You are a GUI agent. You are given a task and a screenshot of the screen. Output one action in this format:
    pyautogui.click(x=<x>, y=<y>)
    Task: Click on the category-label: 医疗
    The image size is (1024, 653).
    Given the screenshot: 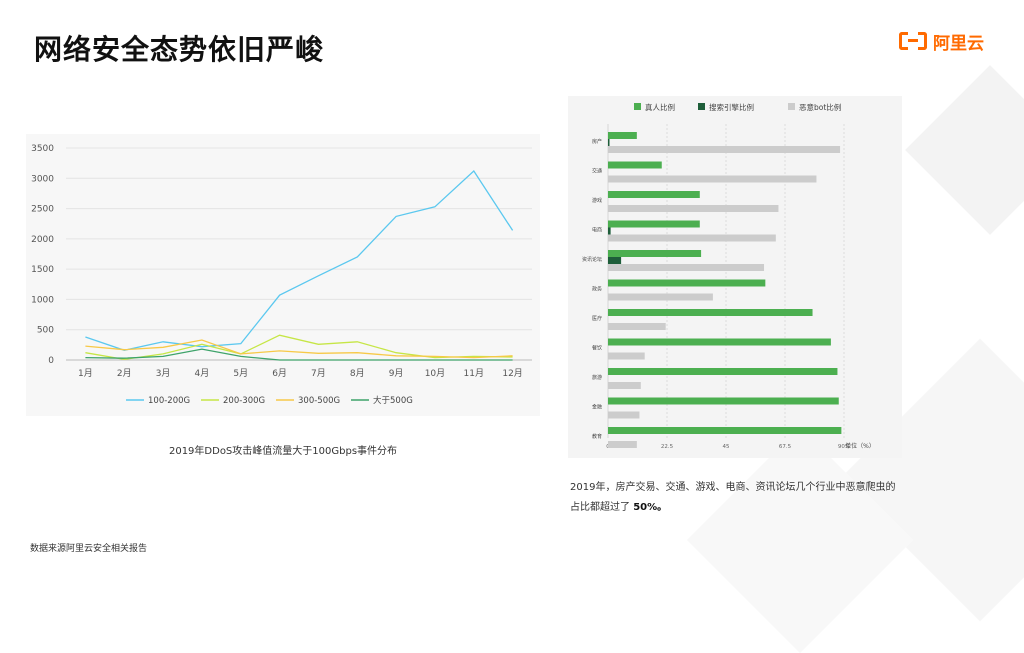 What is the action you would take?
    pyautogui.click(x=597, y=318)
    